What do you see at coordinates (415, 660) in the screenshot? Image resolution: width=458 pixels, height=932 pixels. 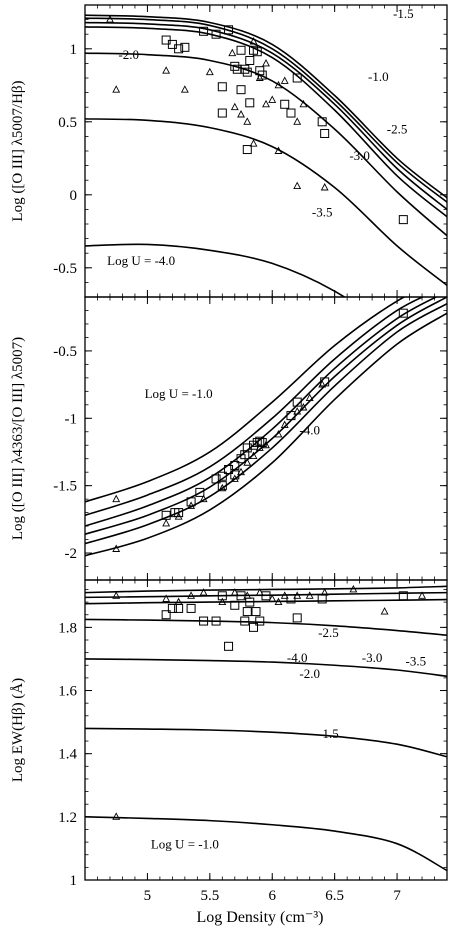 I see `curve-annotation: -3.5` at bounding box center [415, 660].